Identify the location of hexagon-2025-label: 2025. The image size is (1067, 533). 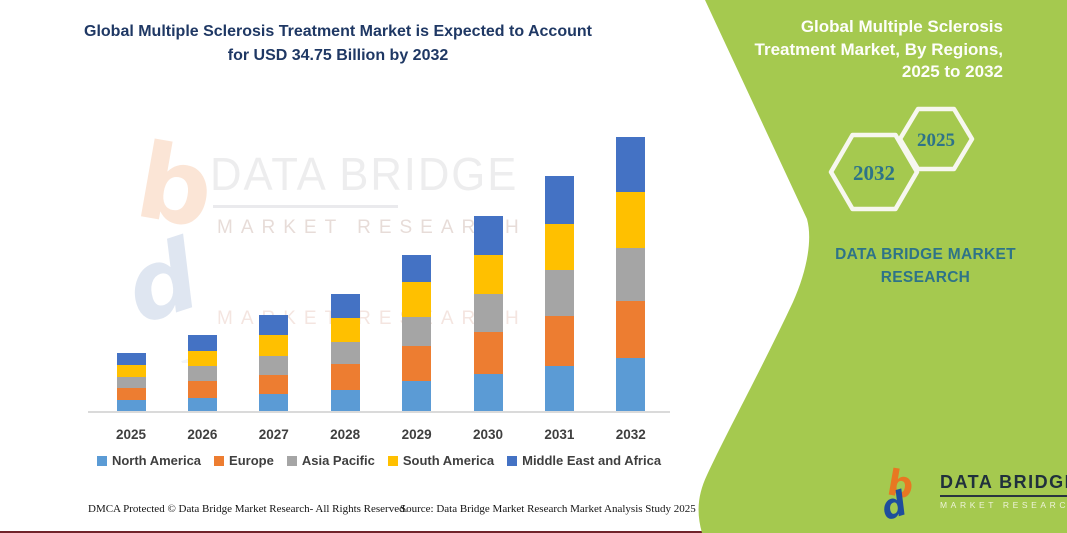
(936, 140).